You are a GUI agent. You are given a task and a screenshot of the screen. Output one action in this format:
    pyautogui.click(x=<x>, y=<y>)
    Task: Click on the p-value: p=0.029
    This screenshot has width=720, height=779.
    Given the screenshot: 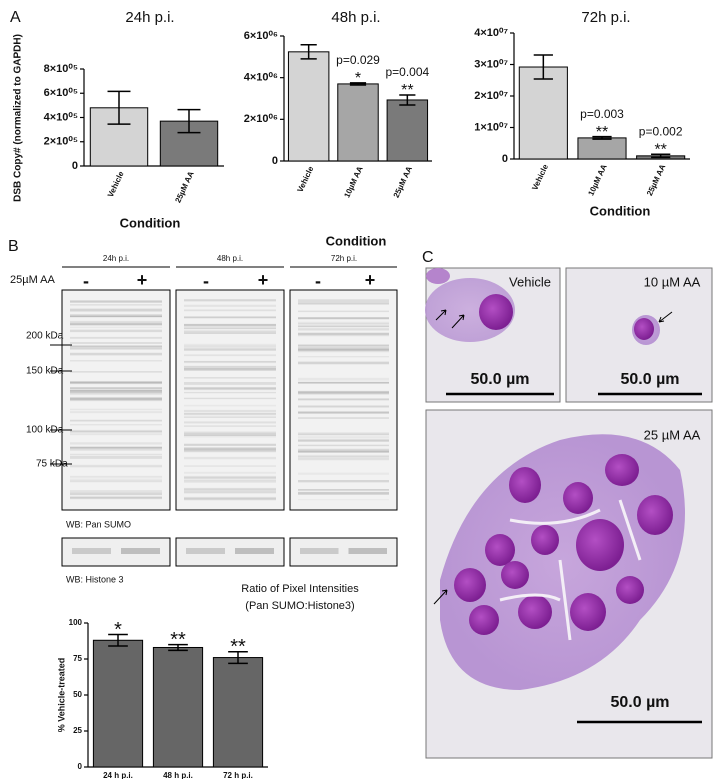 What is the action you would take?
    pyautogui.click(x=358, y=60)
    